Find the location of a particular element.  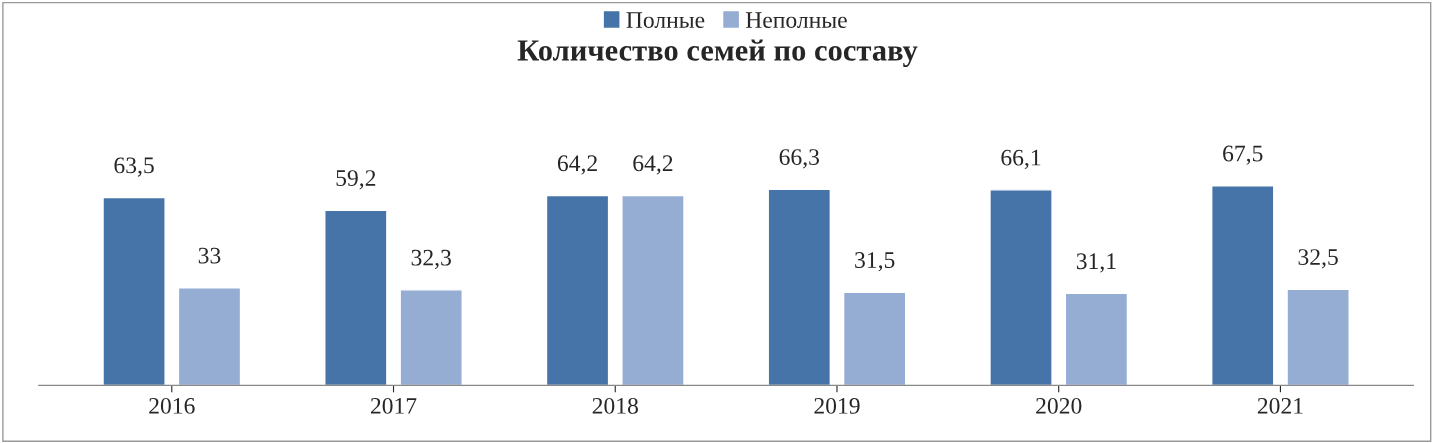

legend-label: Неполные is located at coordinates (796, 20).